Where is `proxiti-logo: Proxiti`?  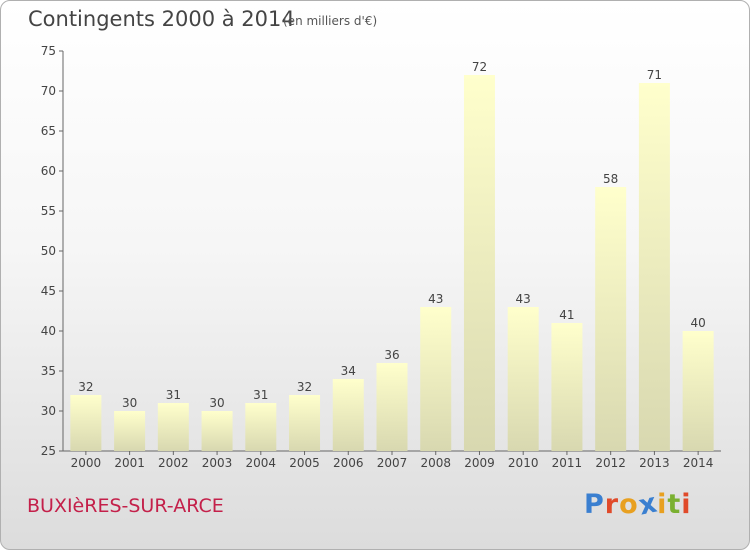
proxiti-logo: Proxiti is located at coordinates (638, 504).